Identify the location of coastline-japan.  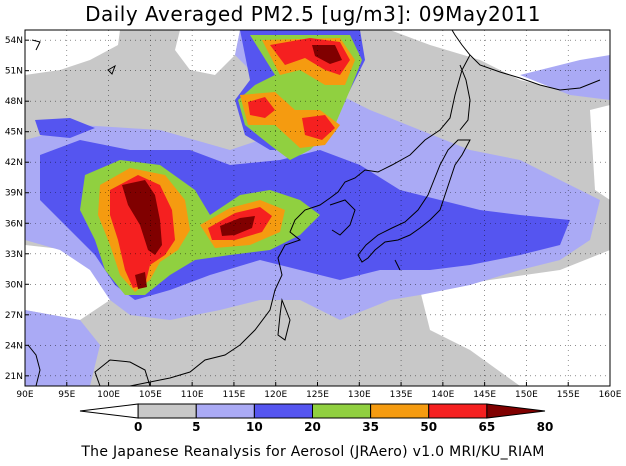
(414, 201).